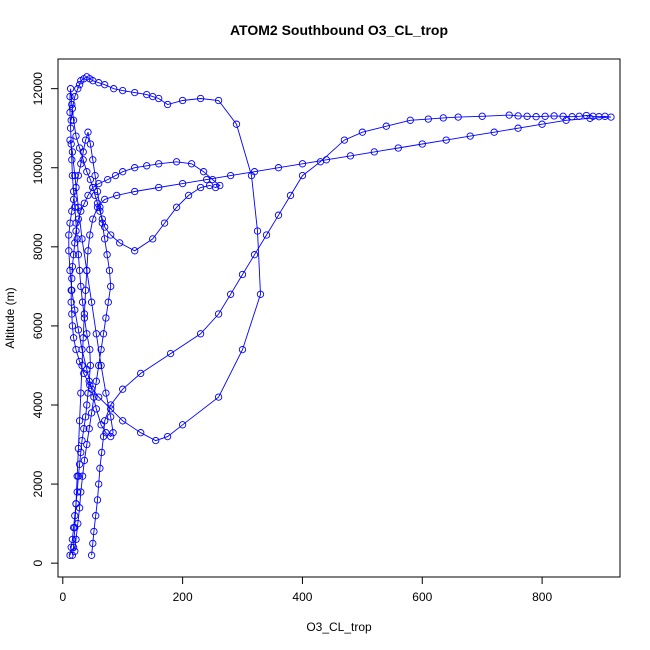  Describe the element at coordinates (38, 89) in the screenshot. I see `y-tick-label: 12000` at that location.